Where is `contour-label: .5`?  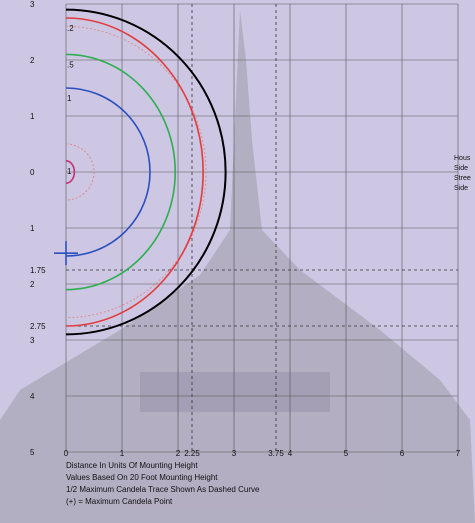
contour-label: .5 is located at coordinates (70, 64).